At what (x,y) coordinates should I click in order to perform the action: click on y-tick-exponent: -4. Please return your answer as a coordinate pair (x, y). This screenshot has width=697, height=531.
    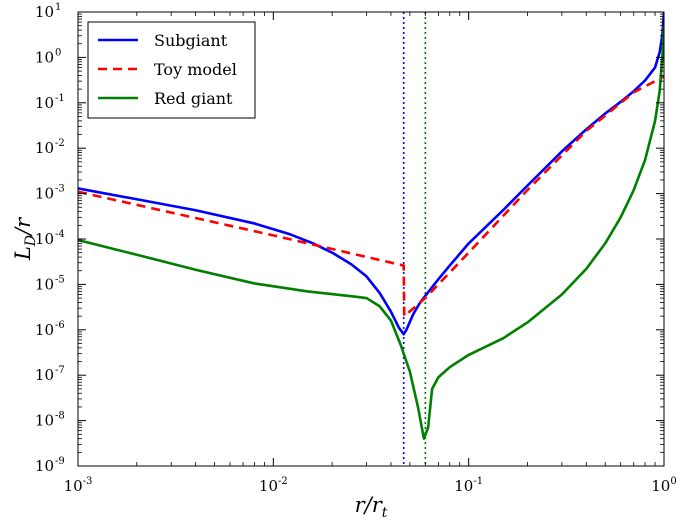
    Looking at the image, I should click on (60, 234).